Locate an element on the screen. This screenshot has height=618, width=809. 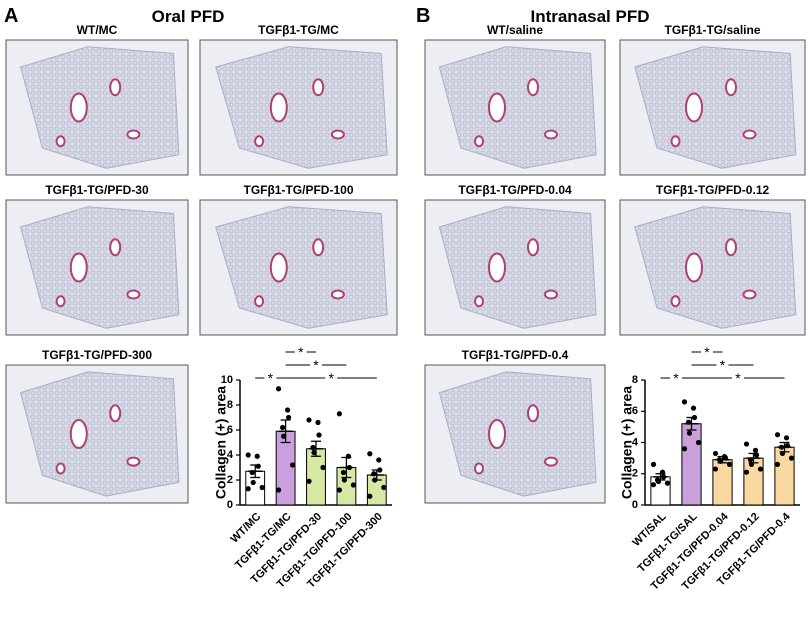
image-caption: TGFβ1-TG/saline is located at coordinates (712, 30).